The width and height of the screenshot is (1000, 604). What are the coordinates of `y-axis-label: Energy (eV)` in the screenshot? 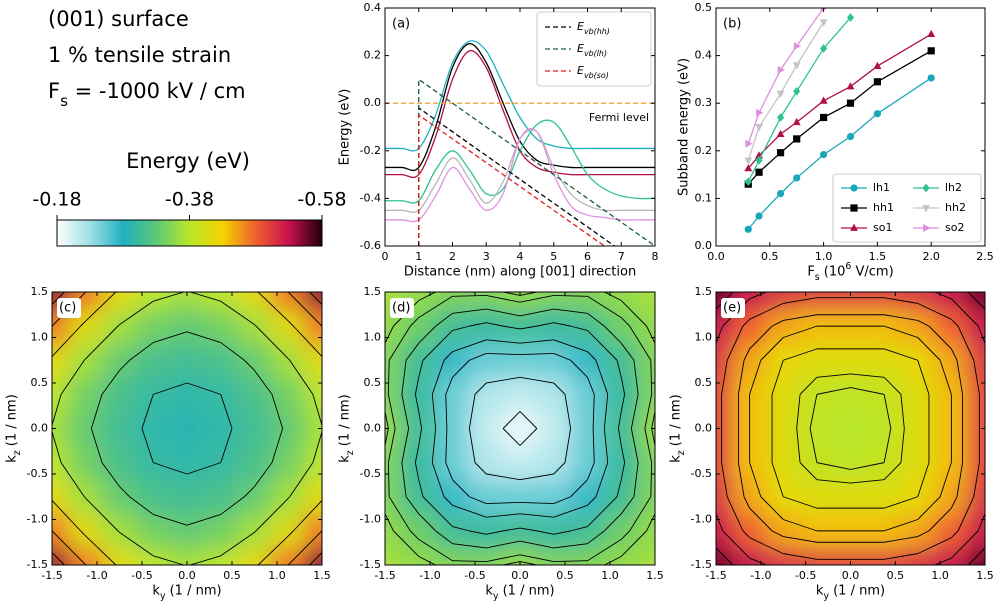 It's located at (345, 127).